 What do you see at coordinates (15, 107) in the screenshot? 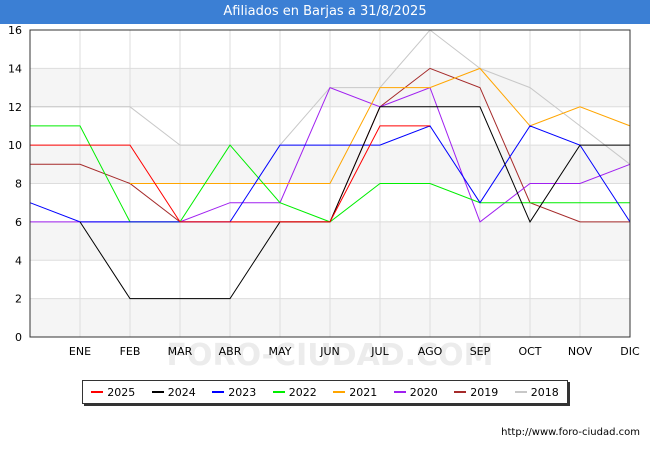
I see `y-tick-label: 12` at bounding box center [15, 107].